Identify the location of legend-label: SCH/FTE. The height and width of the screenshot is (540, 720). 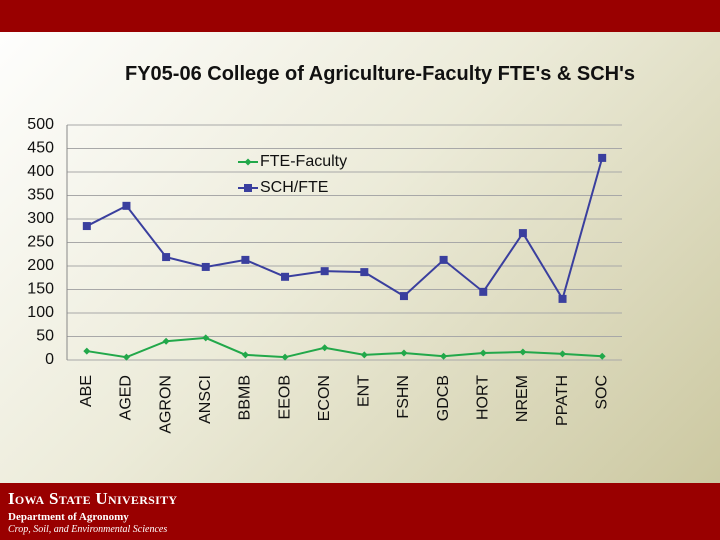
(294, 187).